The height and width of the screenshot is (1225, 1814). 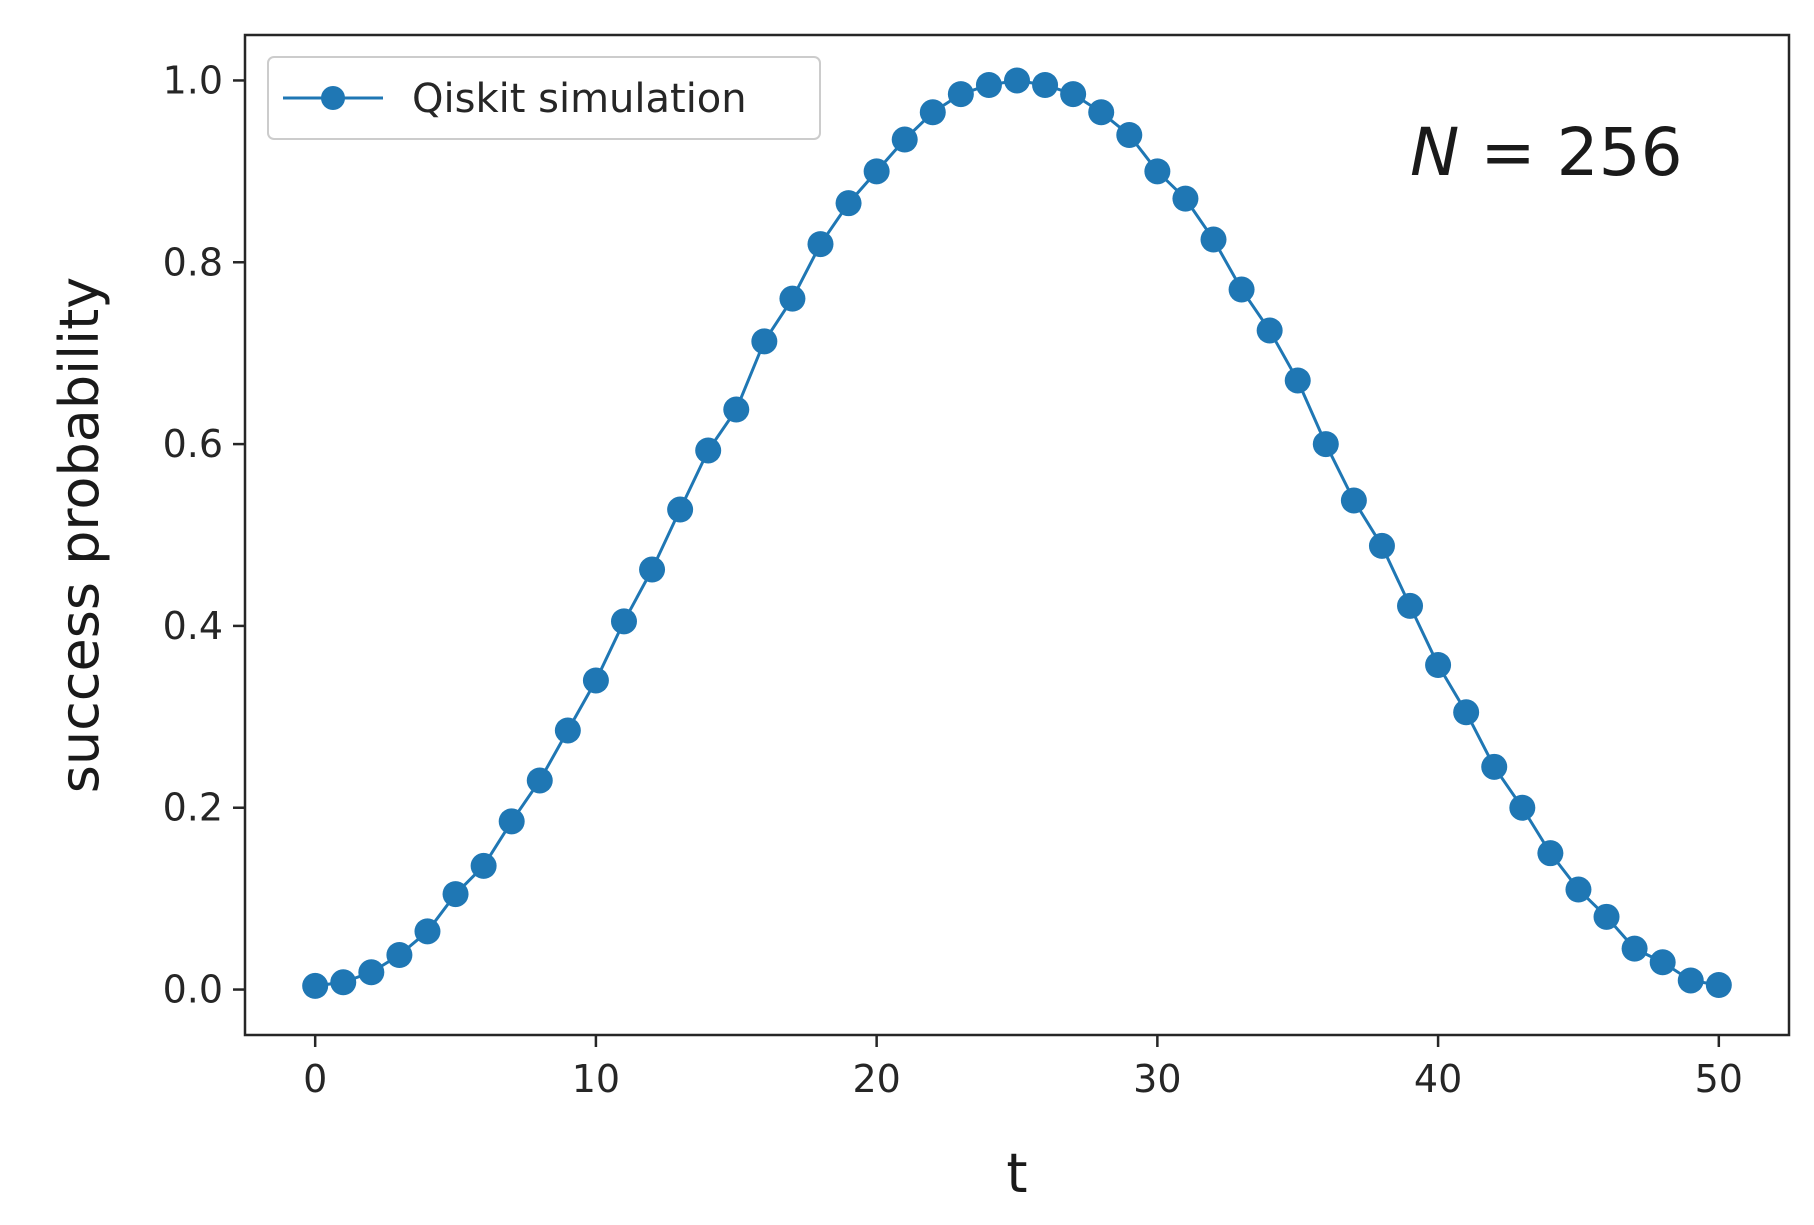 What do you see at coordinates (1438, 1079) in the screenshot?
I see `x-tick-label: 40` at bounding box center [1438, 1079].